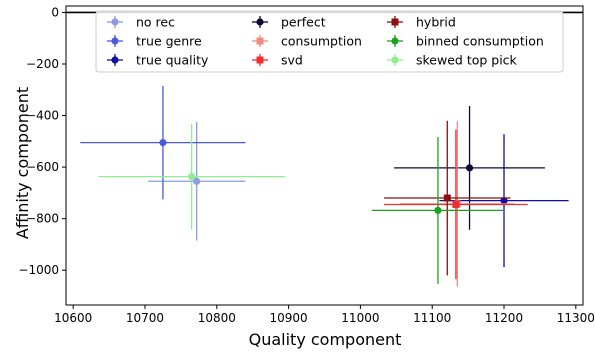 This screenshot has height=354, width=595. What do you see at coordinates (42, 219) in the screenshot?
I see `y-tick-label: −800` at bounding box center [42, 219].